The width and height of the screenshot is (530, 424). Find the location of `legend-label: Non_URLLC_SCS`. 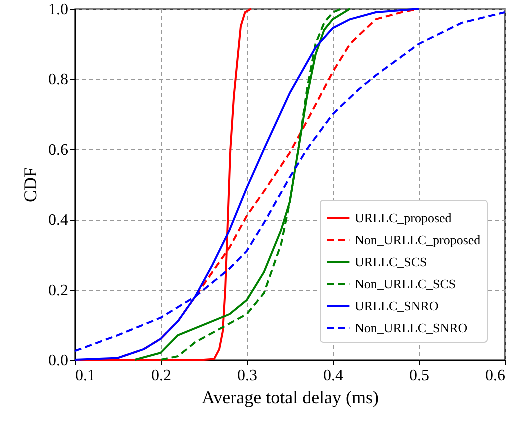

legend-label: Non_URLLC_SCS is located at coordinates (405, 284).